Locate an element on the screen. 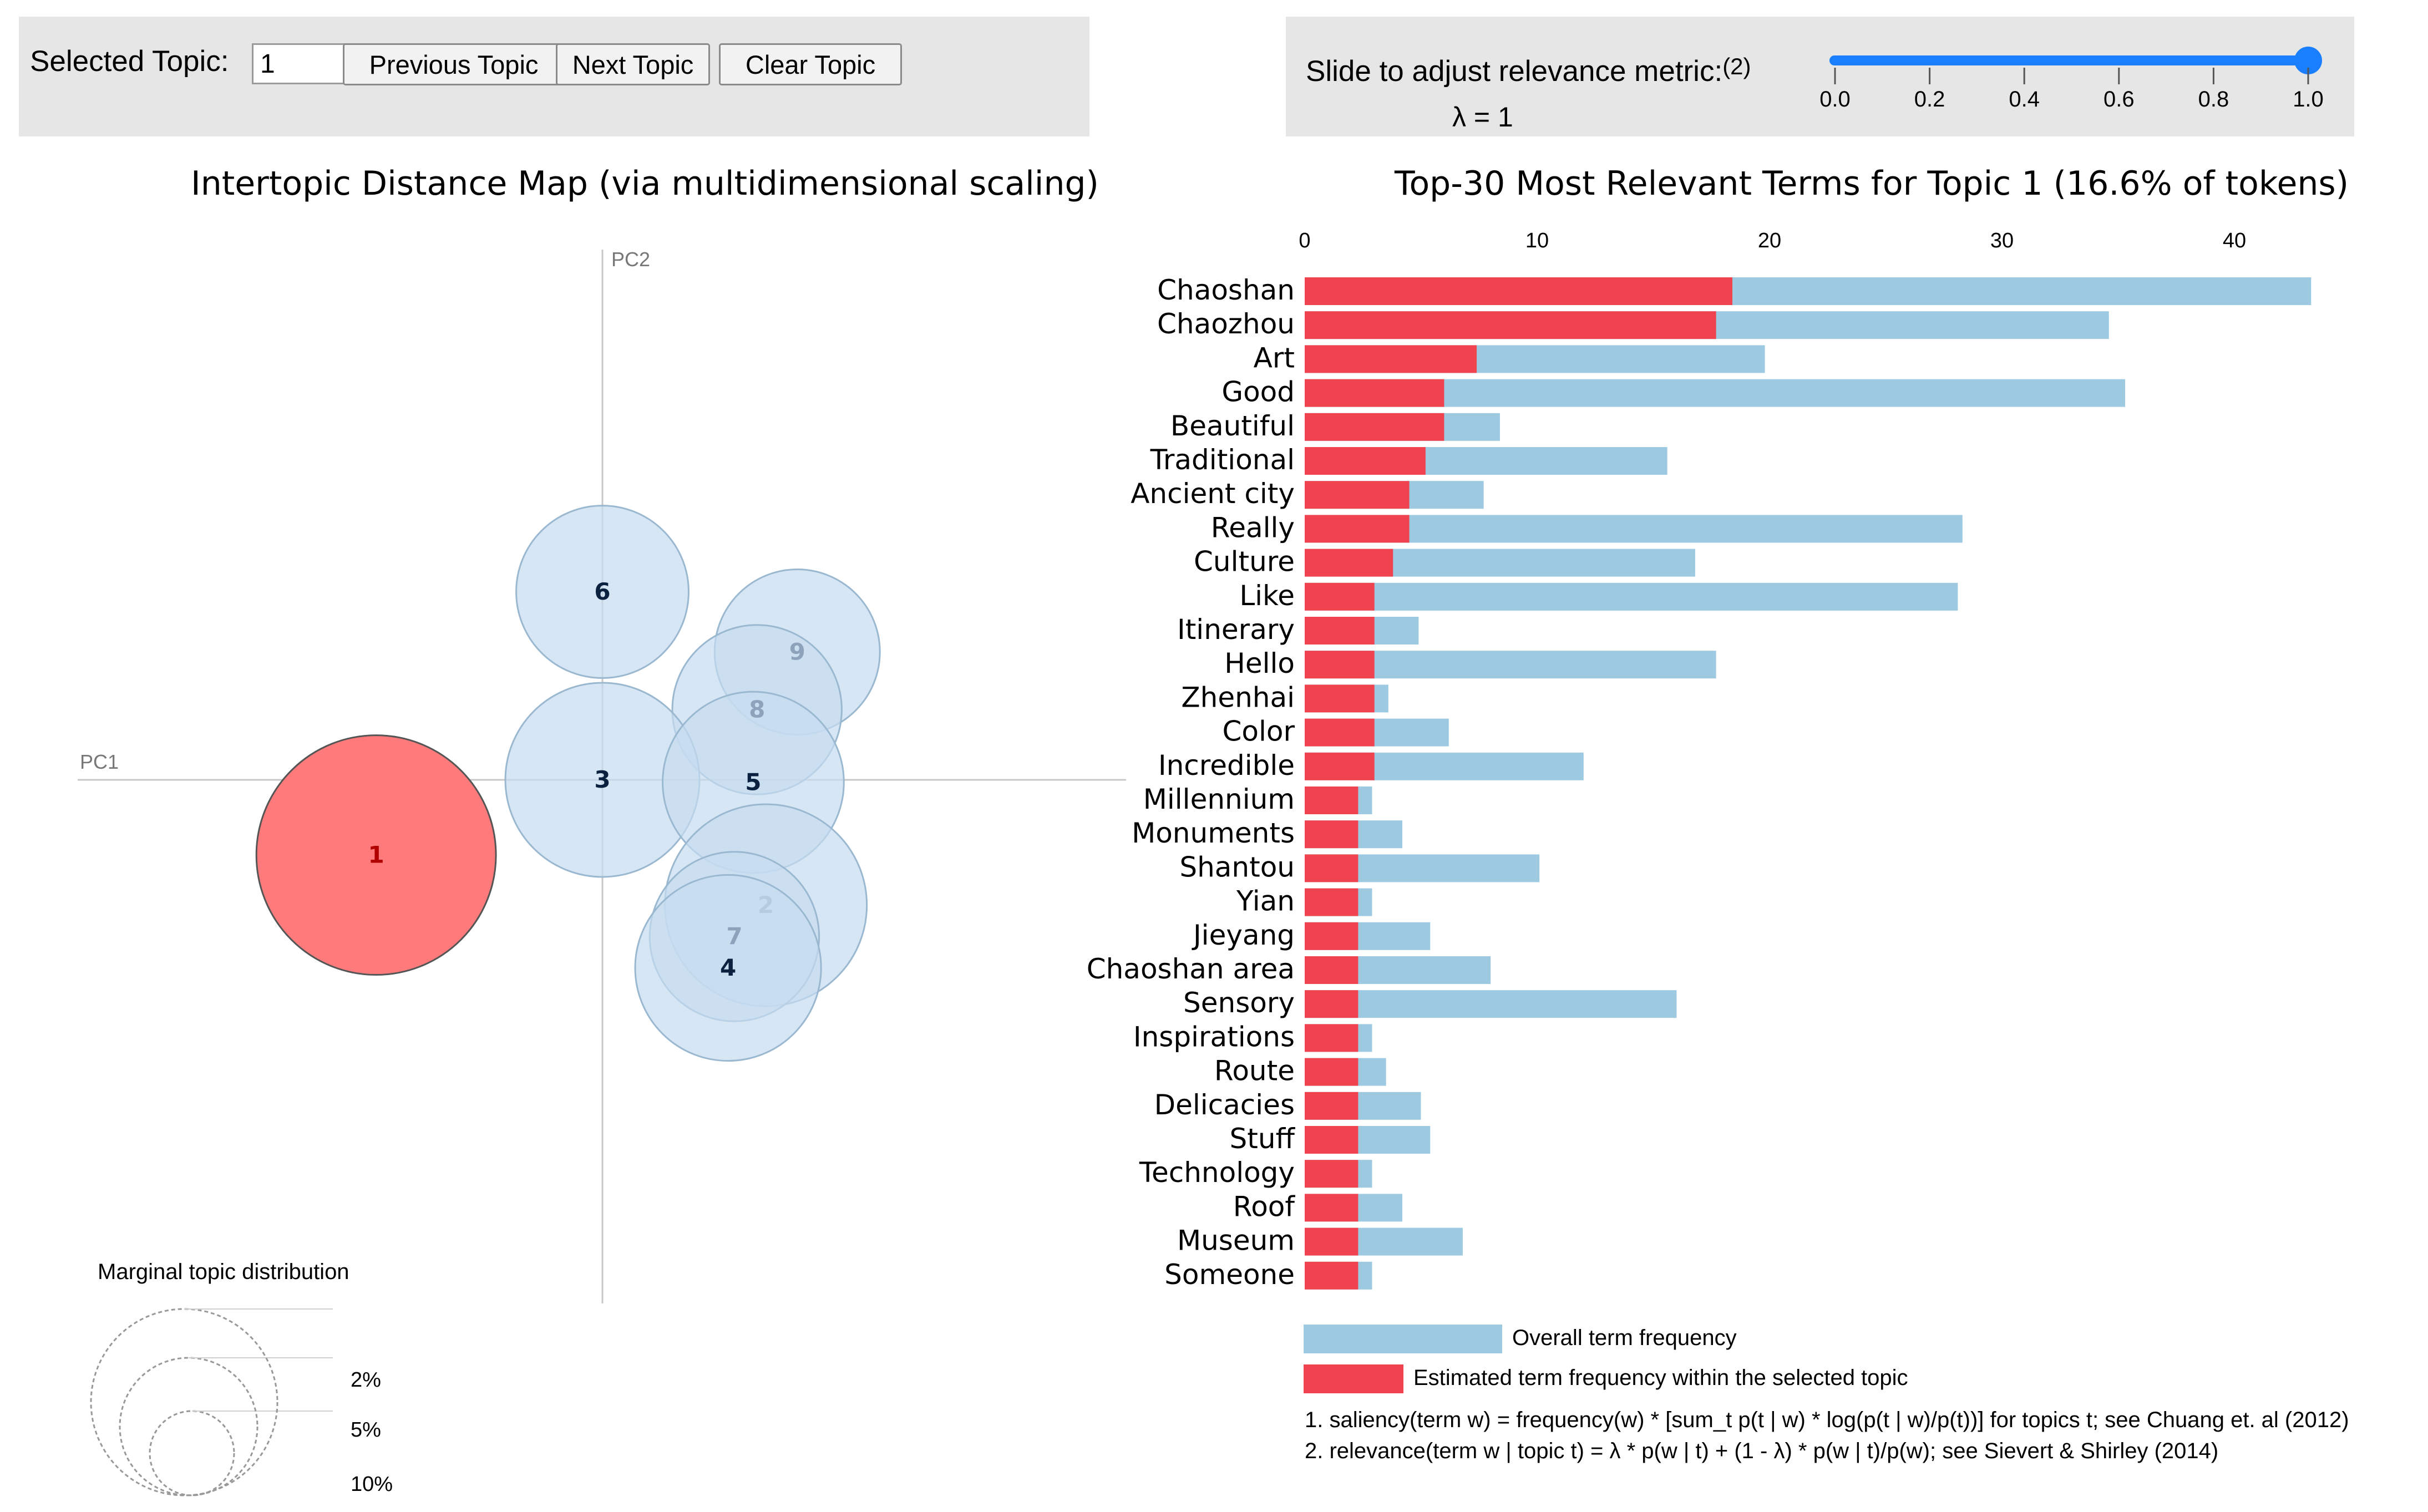 The image size is (2428, 1512). topic-label: 5 is located at coordinates (753, 783).